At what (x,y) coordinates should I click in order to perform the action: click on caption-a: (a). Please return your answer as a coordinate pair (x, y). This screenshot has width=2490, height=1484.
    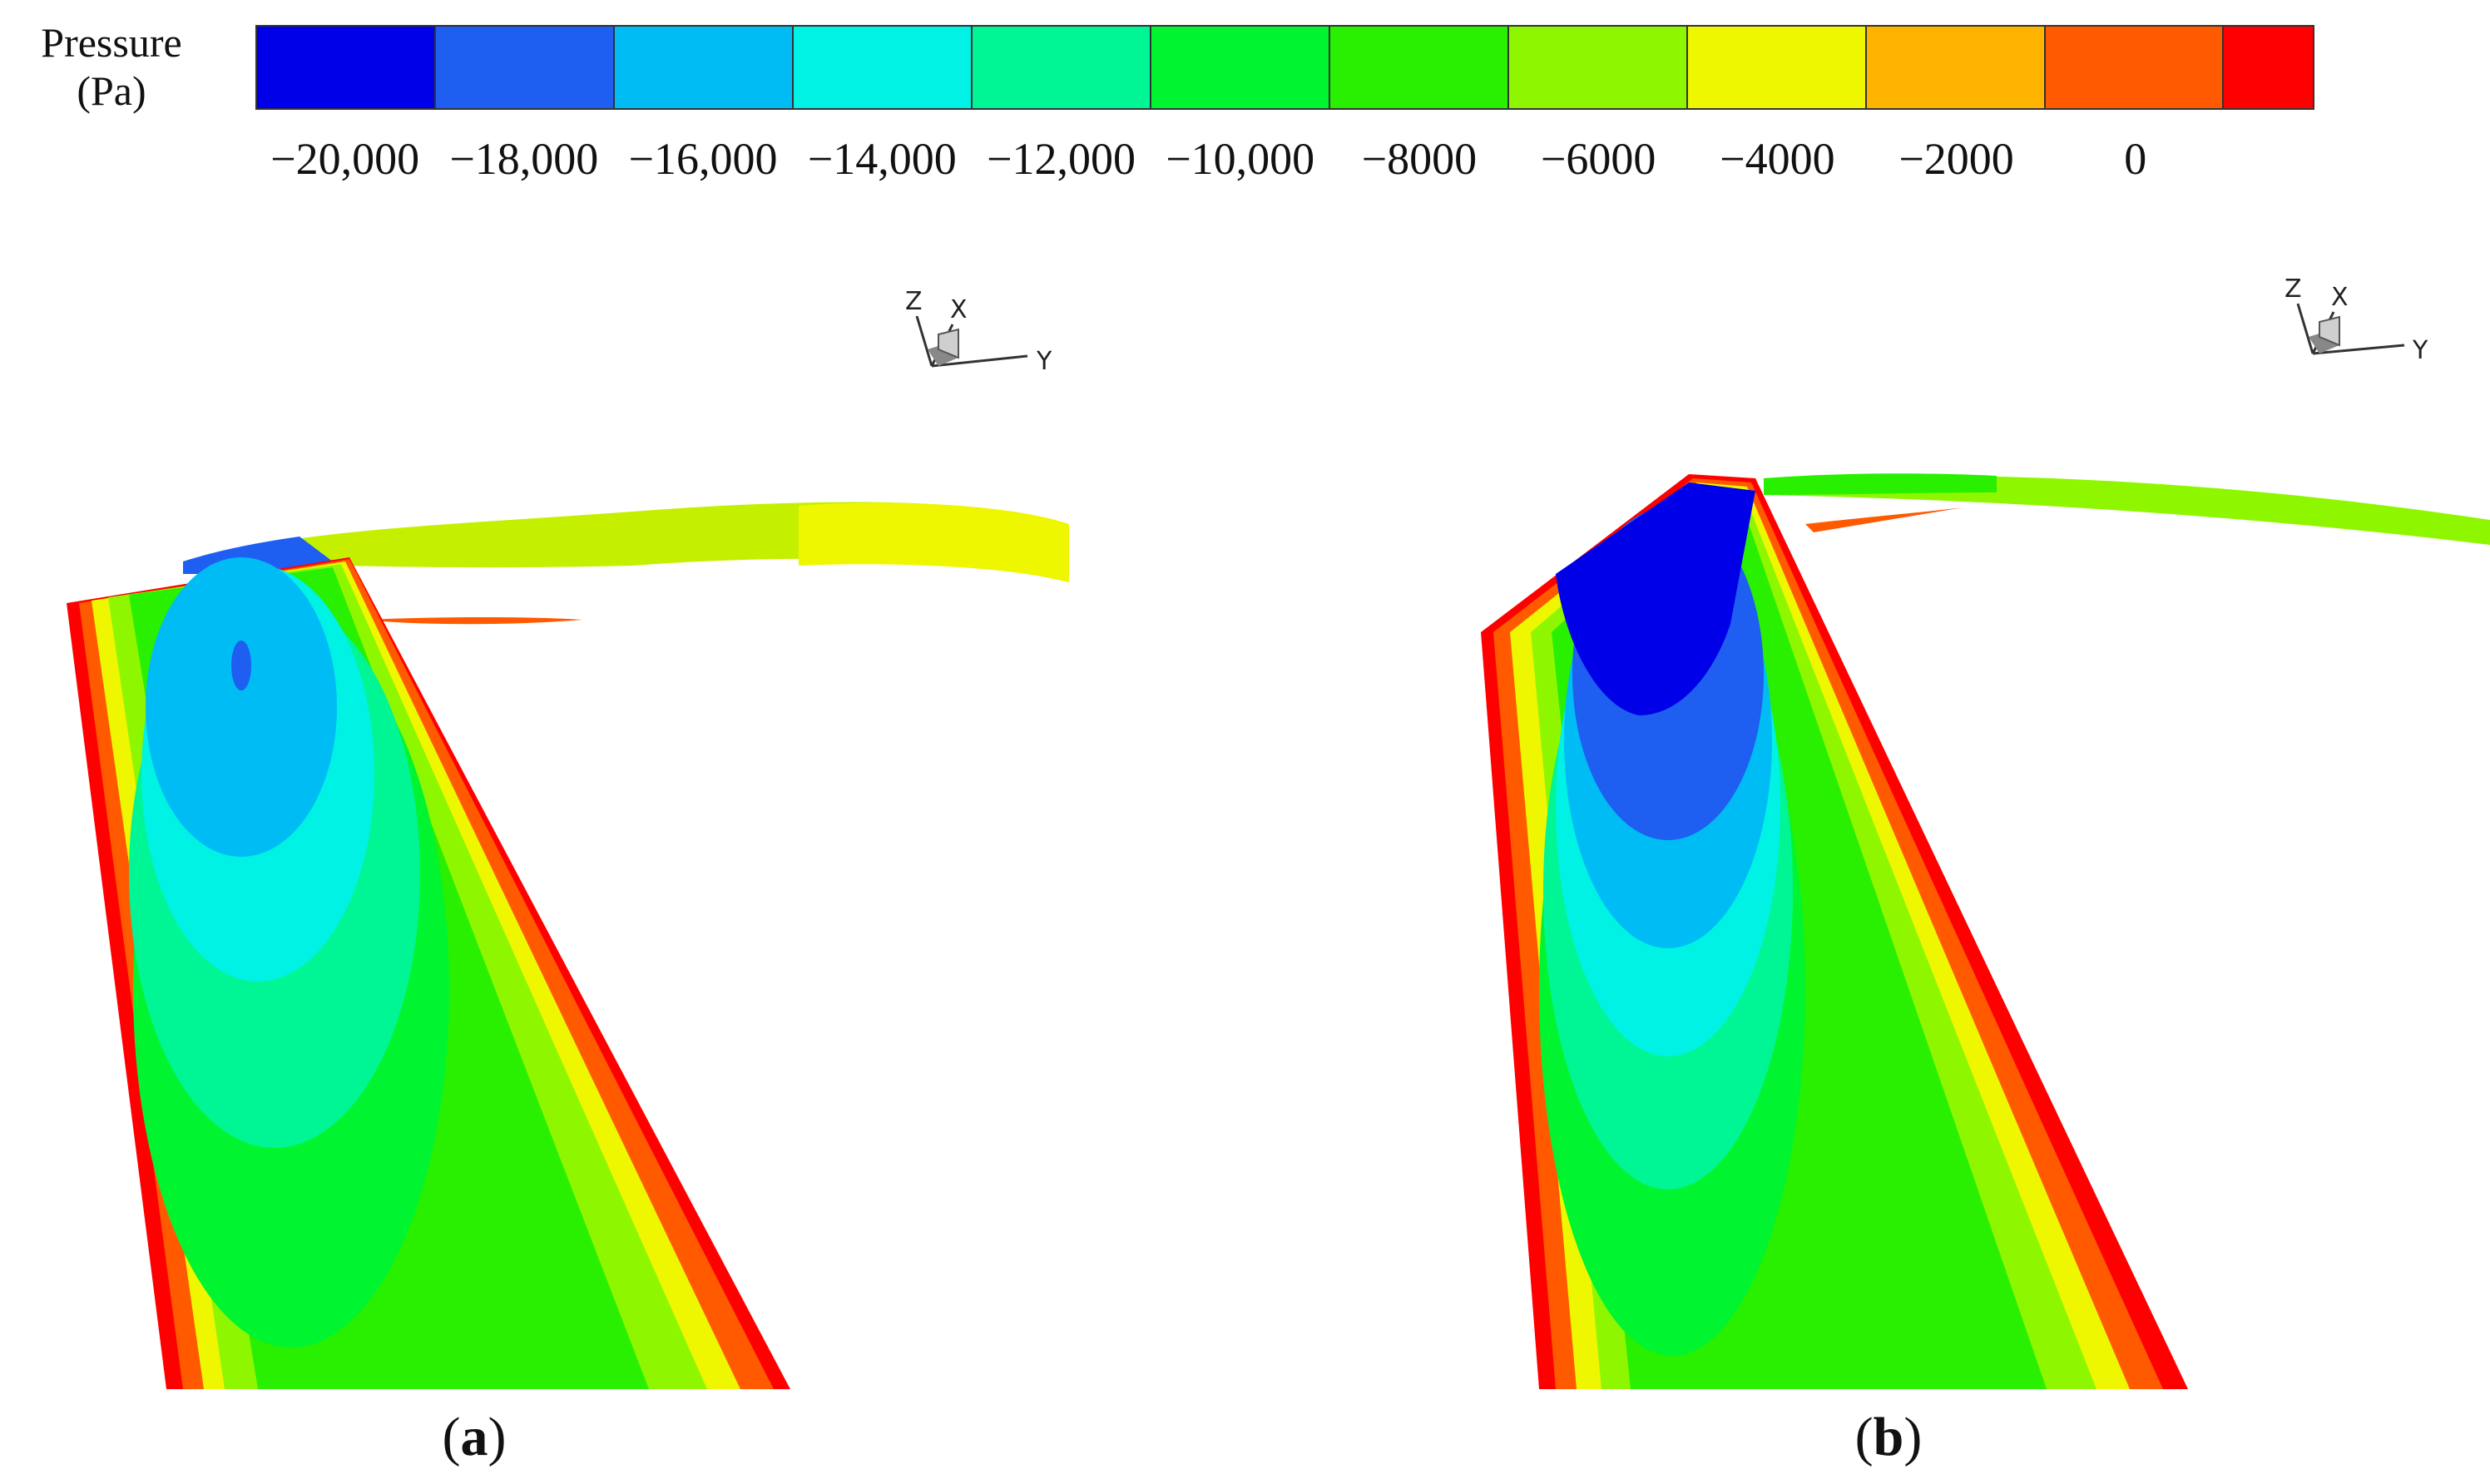
    Looking at the image, I should click on (474, 1437).